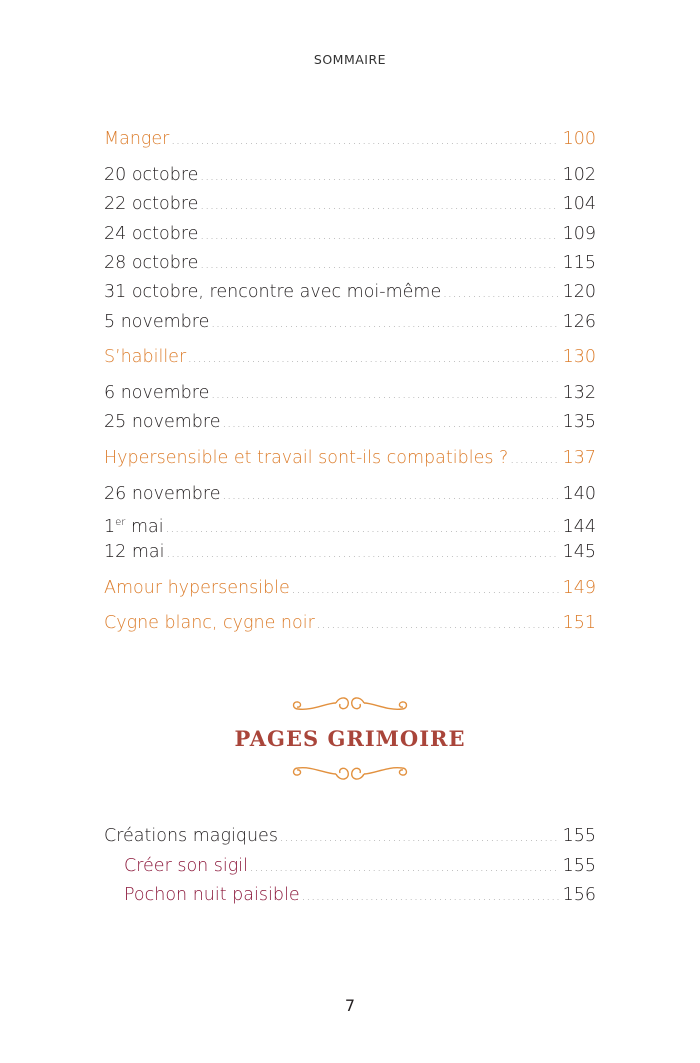  Describe the element at coordinates (579, 422) in the screenshot. I see `toc-page: 135` at that location.